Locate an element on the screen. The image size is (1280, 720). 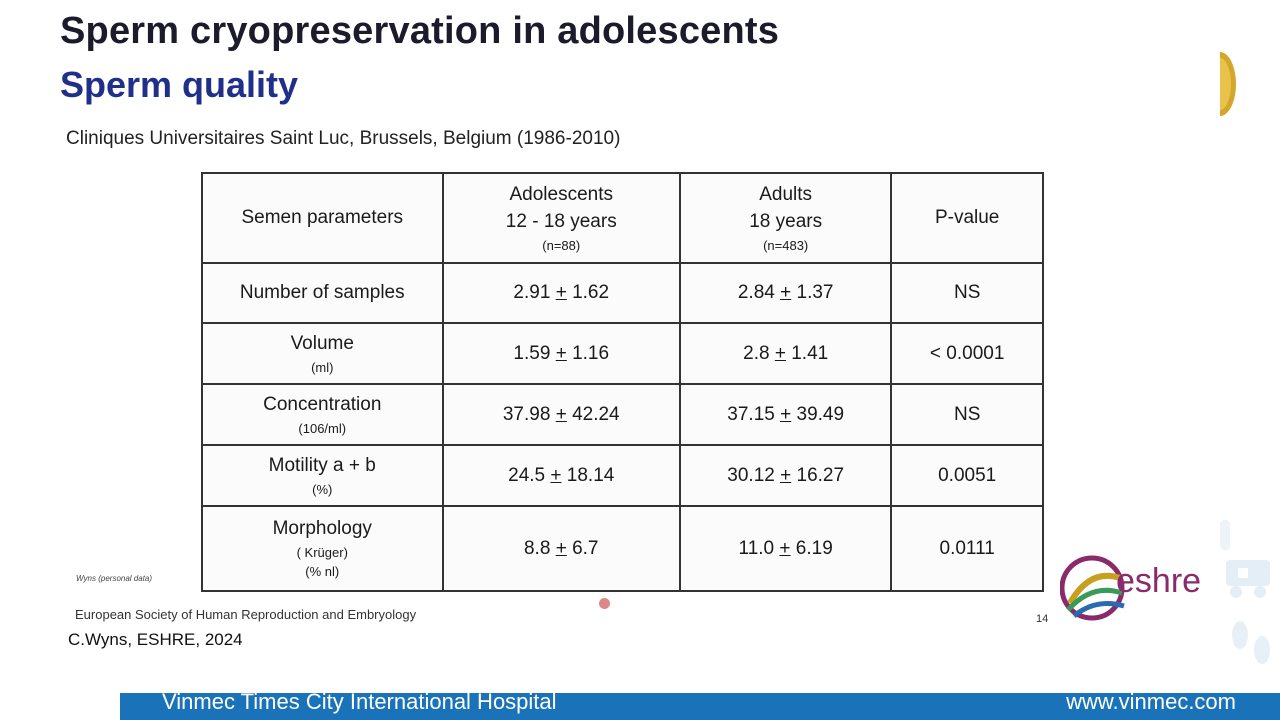
adolescents-value: 8.8 + 6.7 is located at coordinates (561, 548).